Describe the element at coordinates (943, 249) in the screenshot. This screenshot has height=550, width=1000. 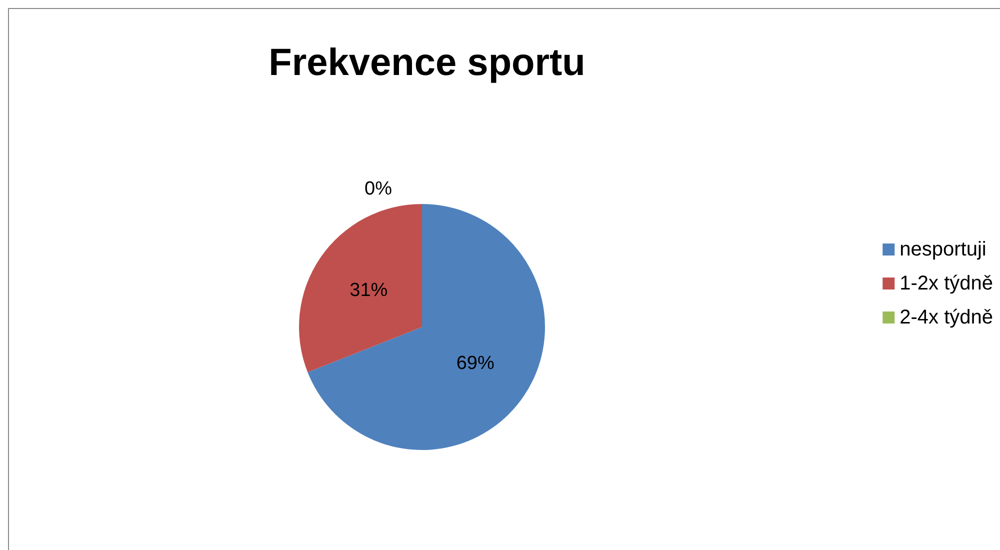
I see `legend-label: nesportuji` at that location.